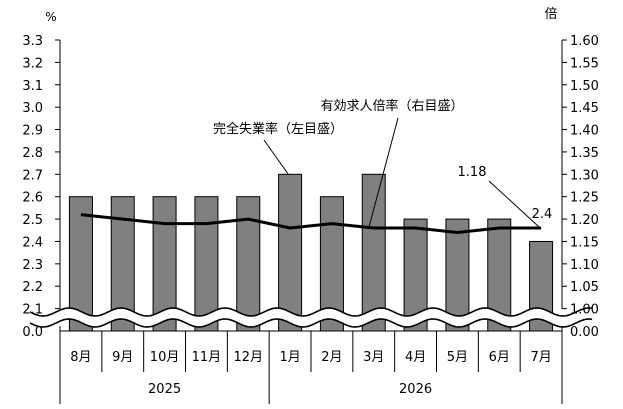 The width and height of the screenshot is (623, 409). What do you see at coordinates (584, 287) in the screenshot?
I see `right-tick-label: 1.05` at bounding box center [584, 287].